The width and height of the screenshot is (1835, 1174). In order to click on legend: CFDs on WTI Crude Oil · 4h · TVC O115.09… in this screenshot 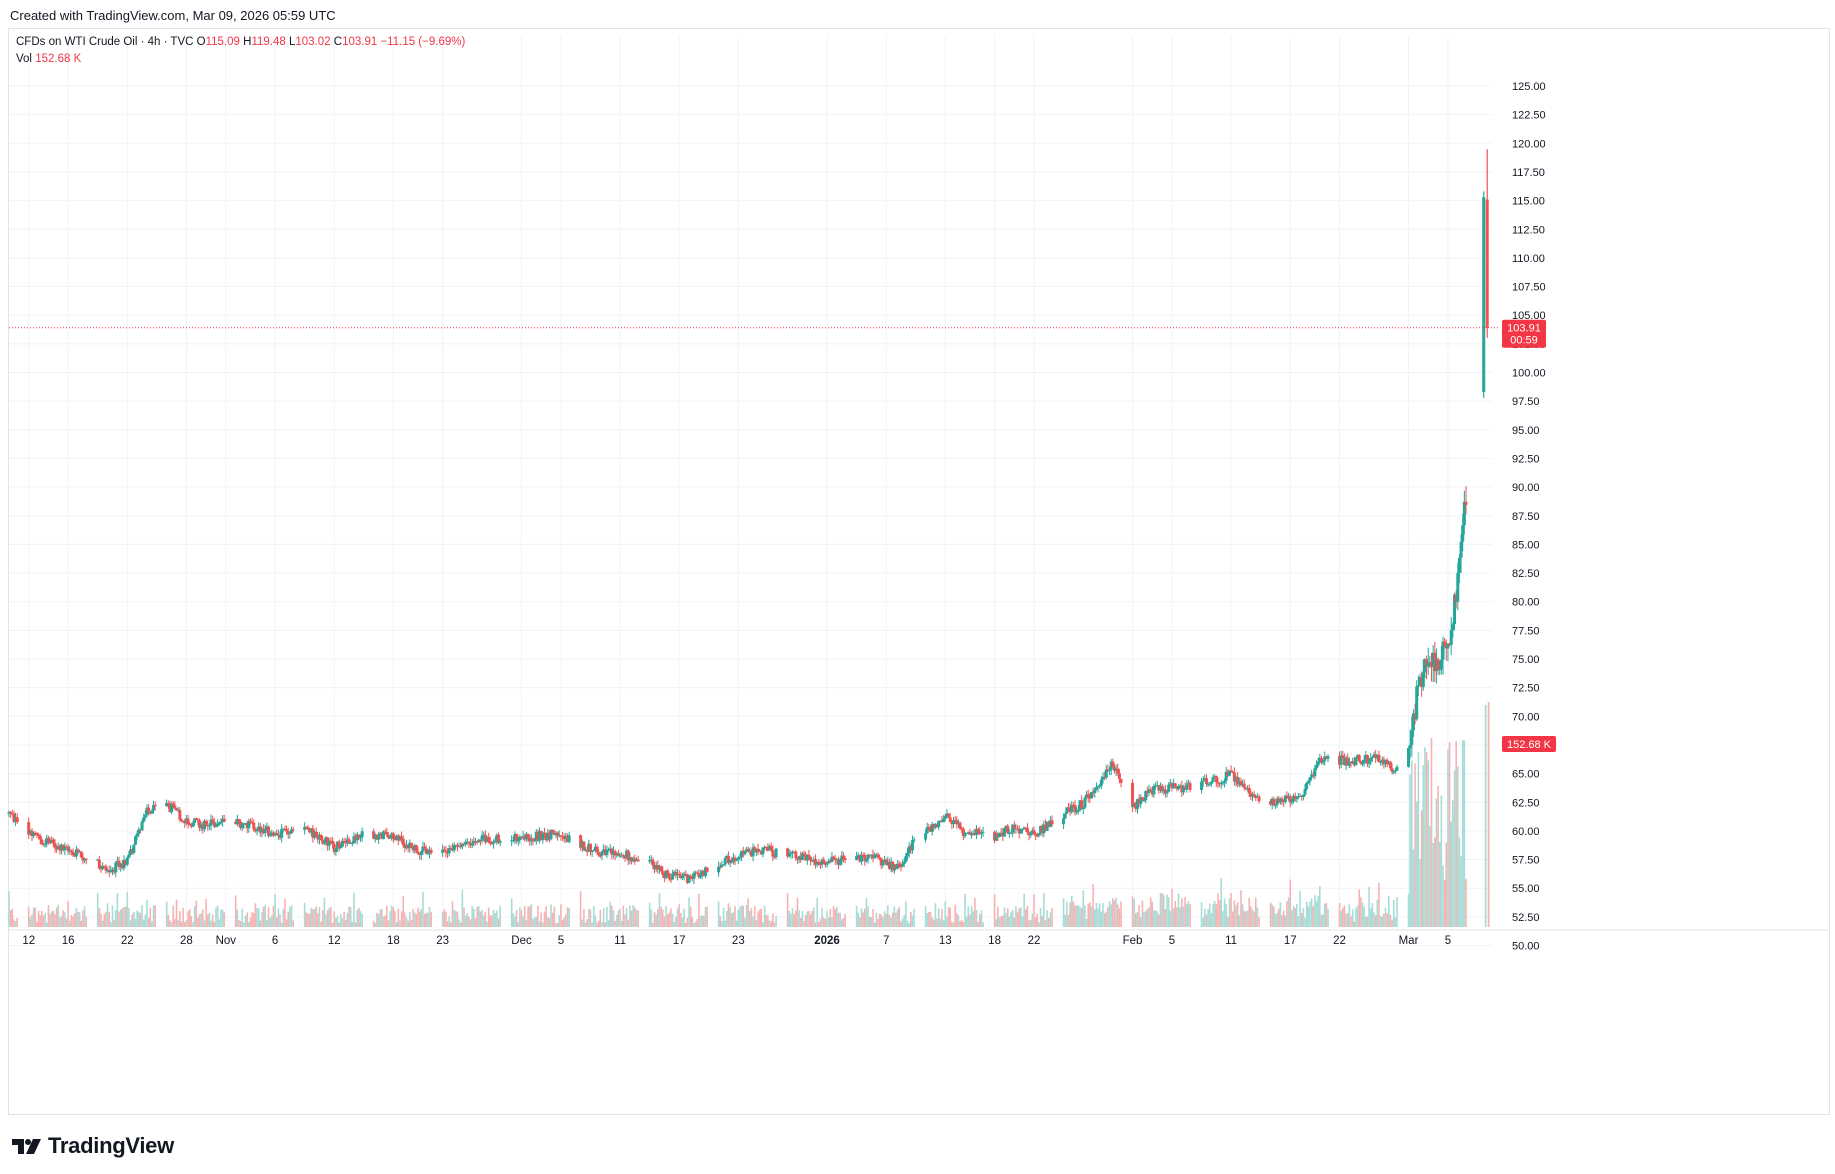, I will do `click(240, 51)`.